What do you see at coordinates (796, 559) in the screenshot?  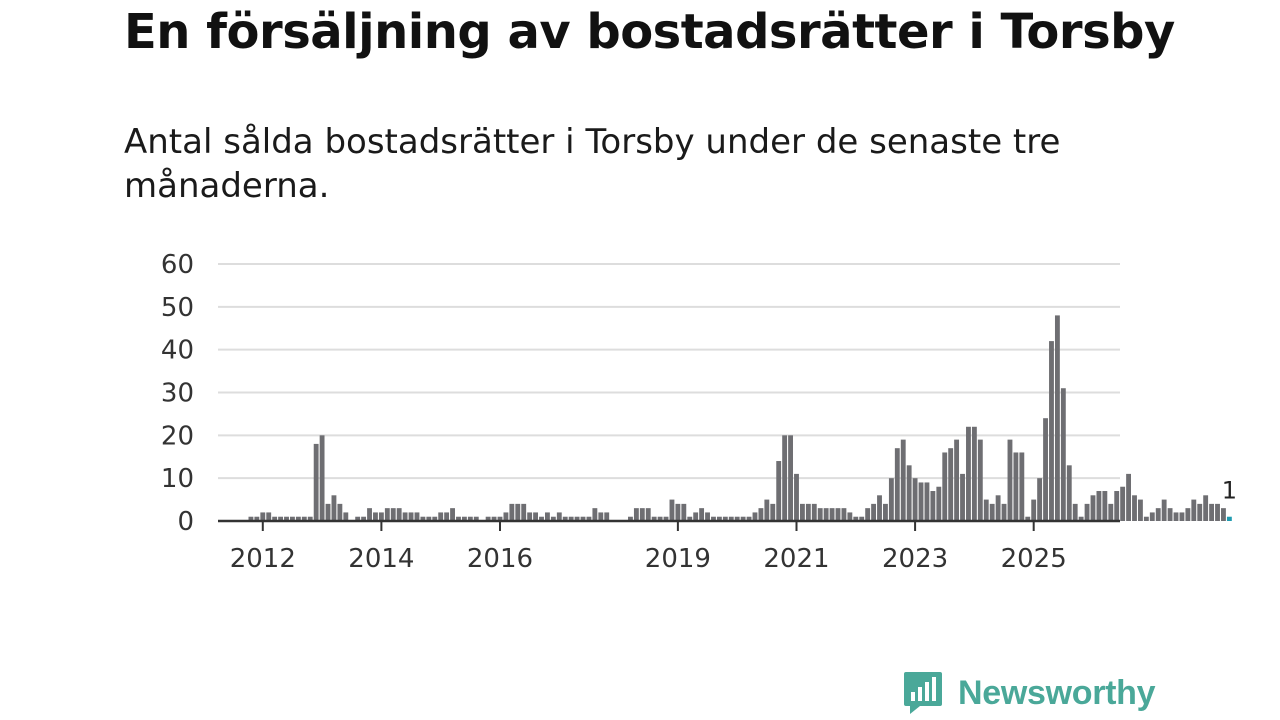 I see `x-tick-label: 2021` at bounding box center [796, 559].